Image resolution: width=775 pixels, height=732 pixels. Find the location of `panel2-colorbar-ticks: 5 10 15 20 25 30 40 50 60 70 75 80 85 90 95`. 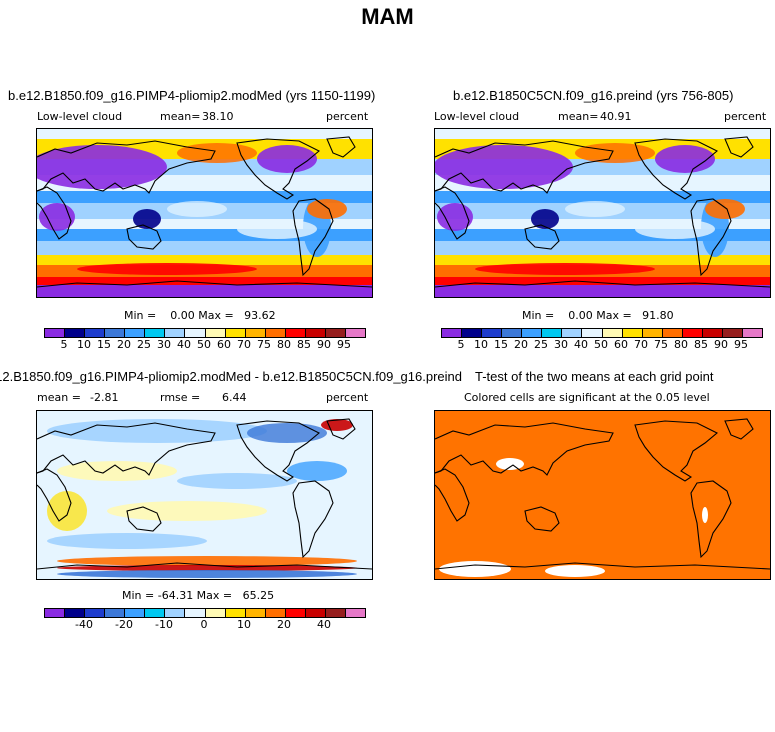

panel2-colorbar-ticks: 5 10 15 20 25 30 40 50 60 70 75 80 85 90 95 is located at coordinates (601, 345).